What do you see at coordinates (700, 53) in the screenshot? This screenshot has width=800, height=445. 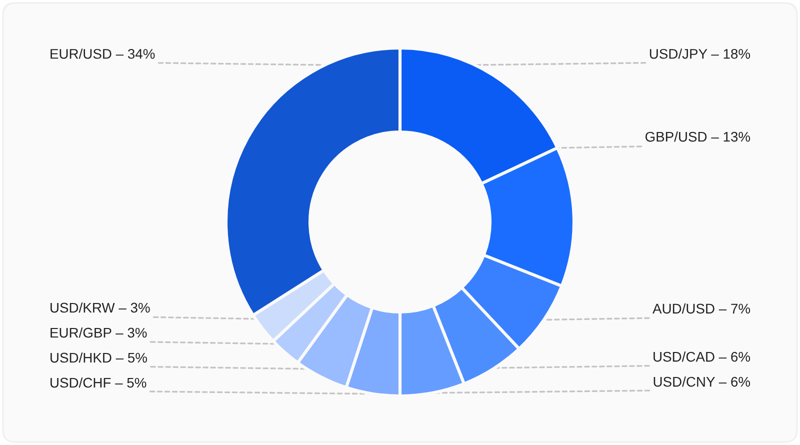 I see `slice-label: USD/JPY – 18%` at bounding box center [700, 53].